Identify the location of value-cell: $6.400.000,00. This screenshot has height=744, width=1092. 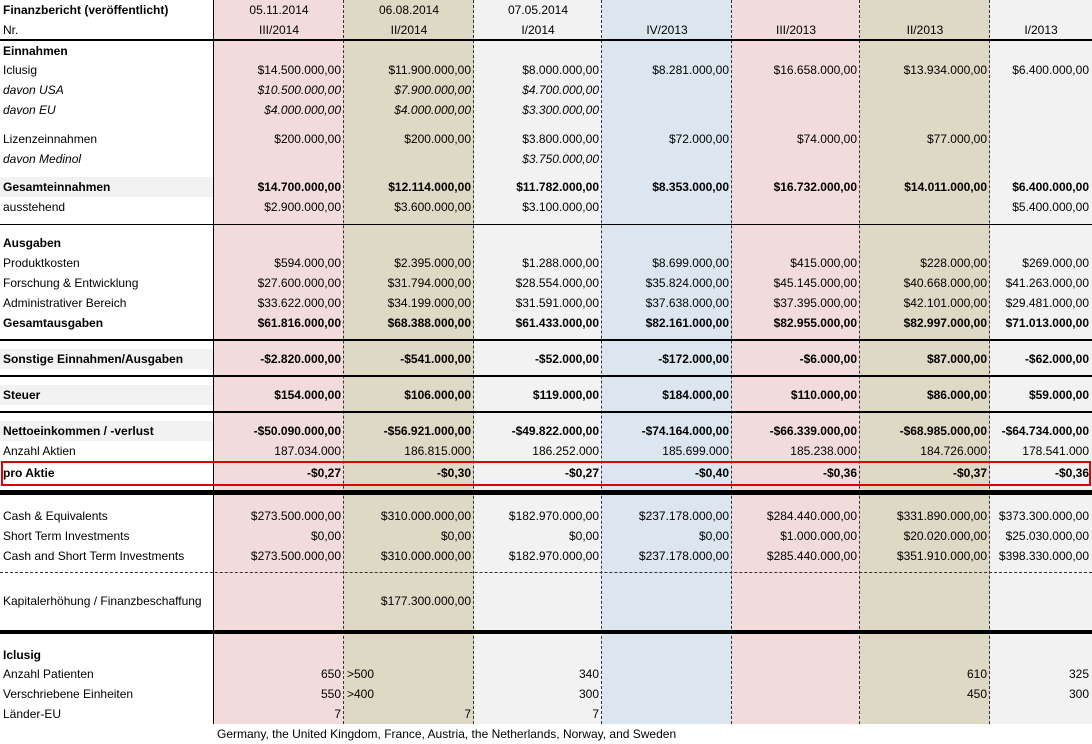
(1050, 187).